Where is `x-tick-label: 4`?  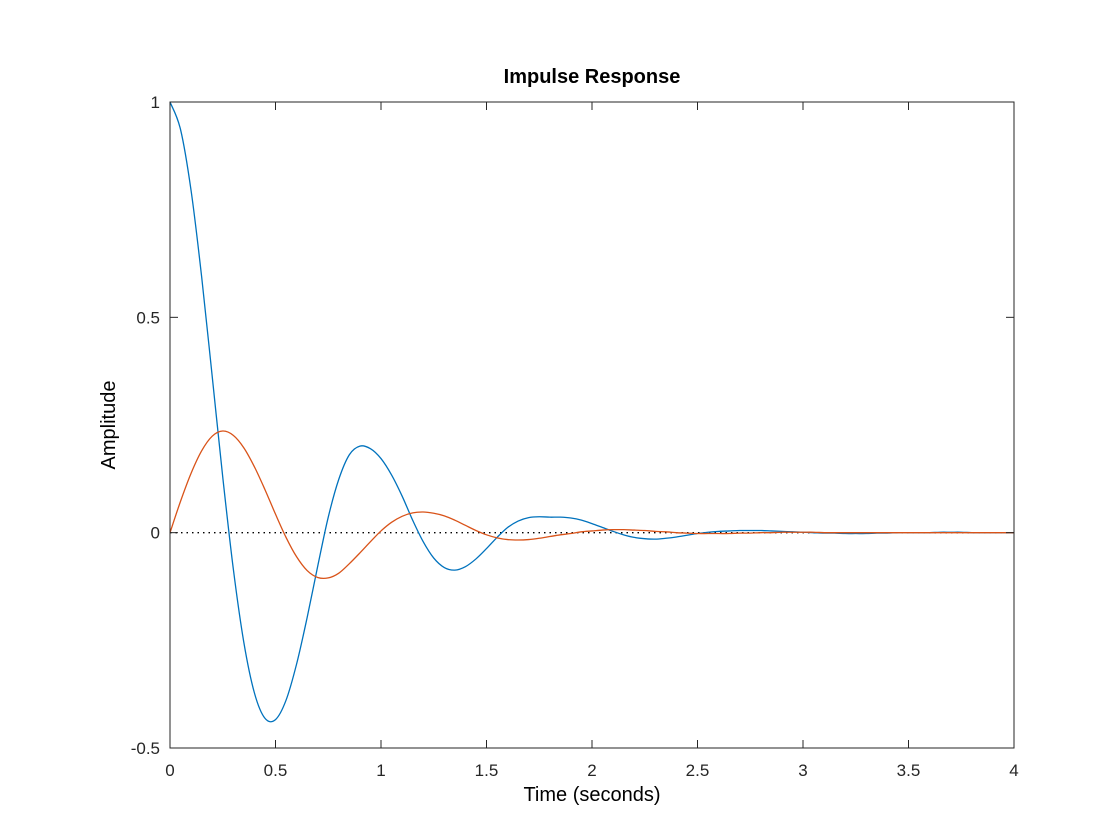
x-tick-label: 4 is located at coordinates (1013, 770).